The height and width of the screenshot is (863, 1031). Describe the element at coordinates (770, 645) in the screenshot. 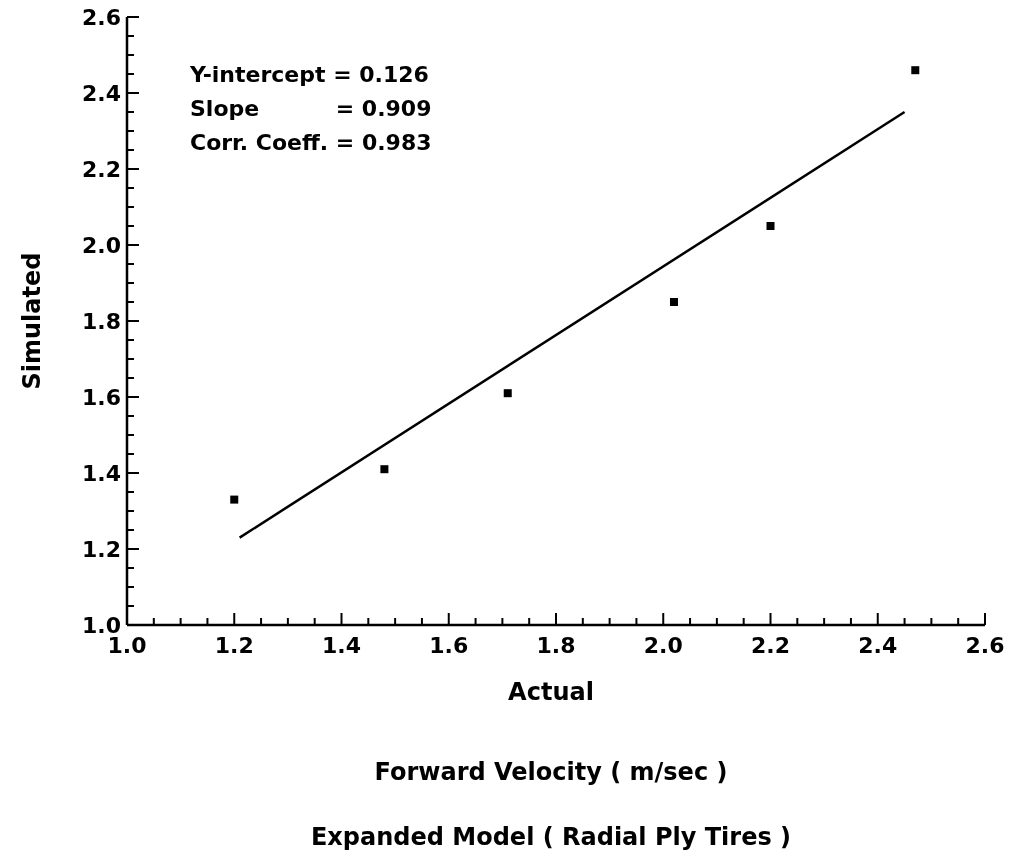

I see `x-tick-label: 2.2` at that location.